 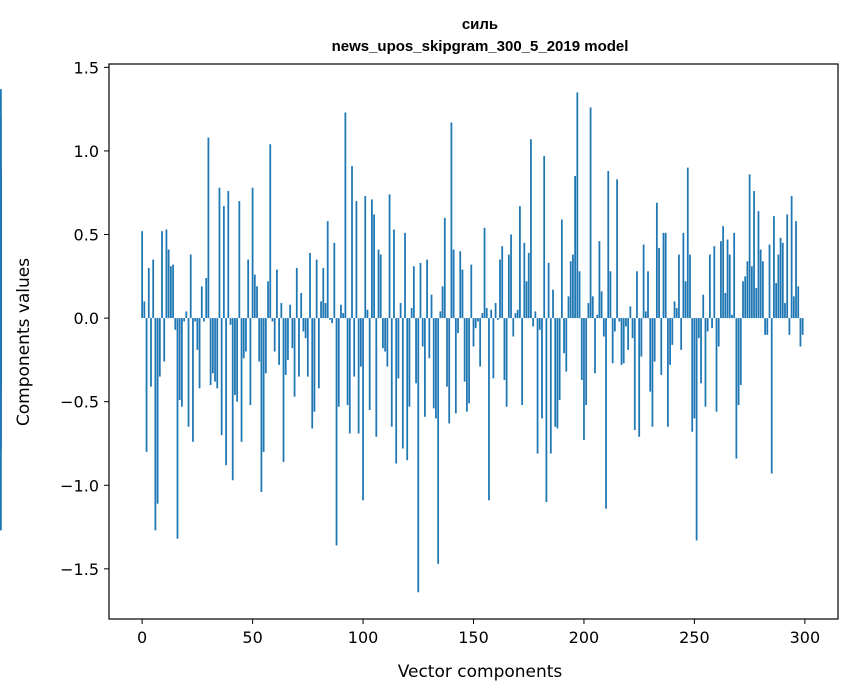 What do you see at coordinates (478, 633) in the screenshot?
I see `x-axis-ticks: 0 50 100 150 200 250 300` at bounding box center [478, 633].